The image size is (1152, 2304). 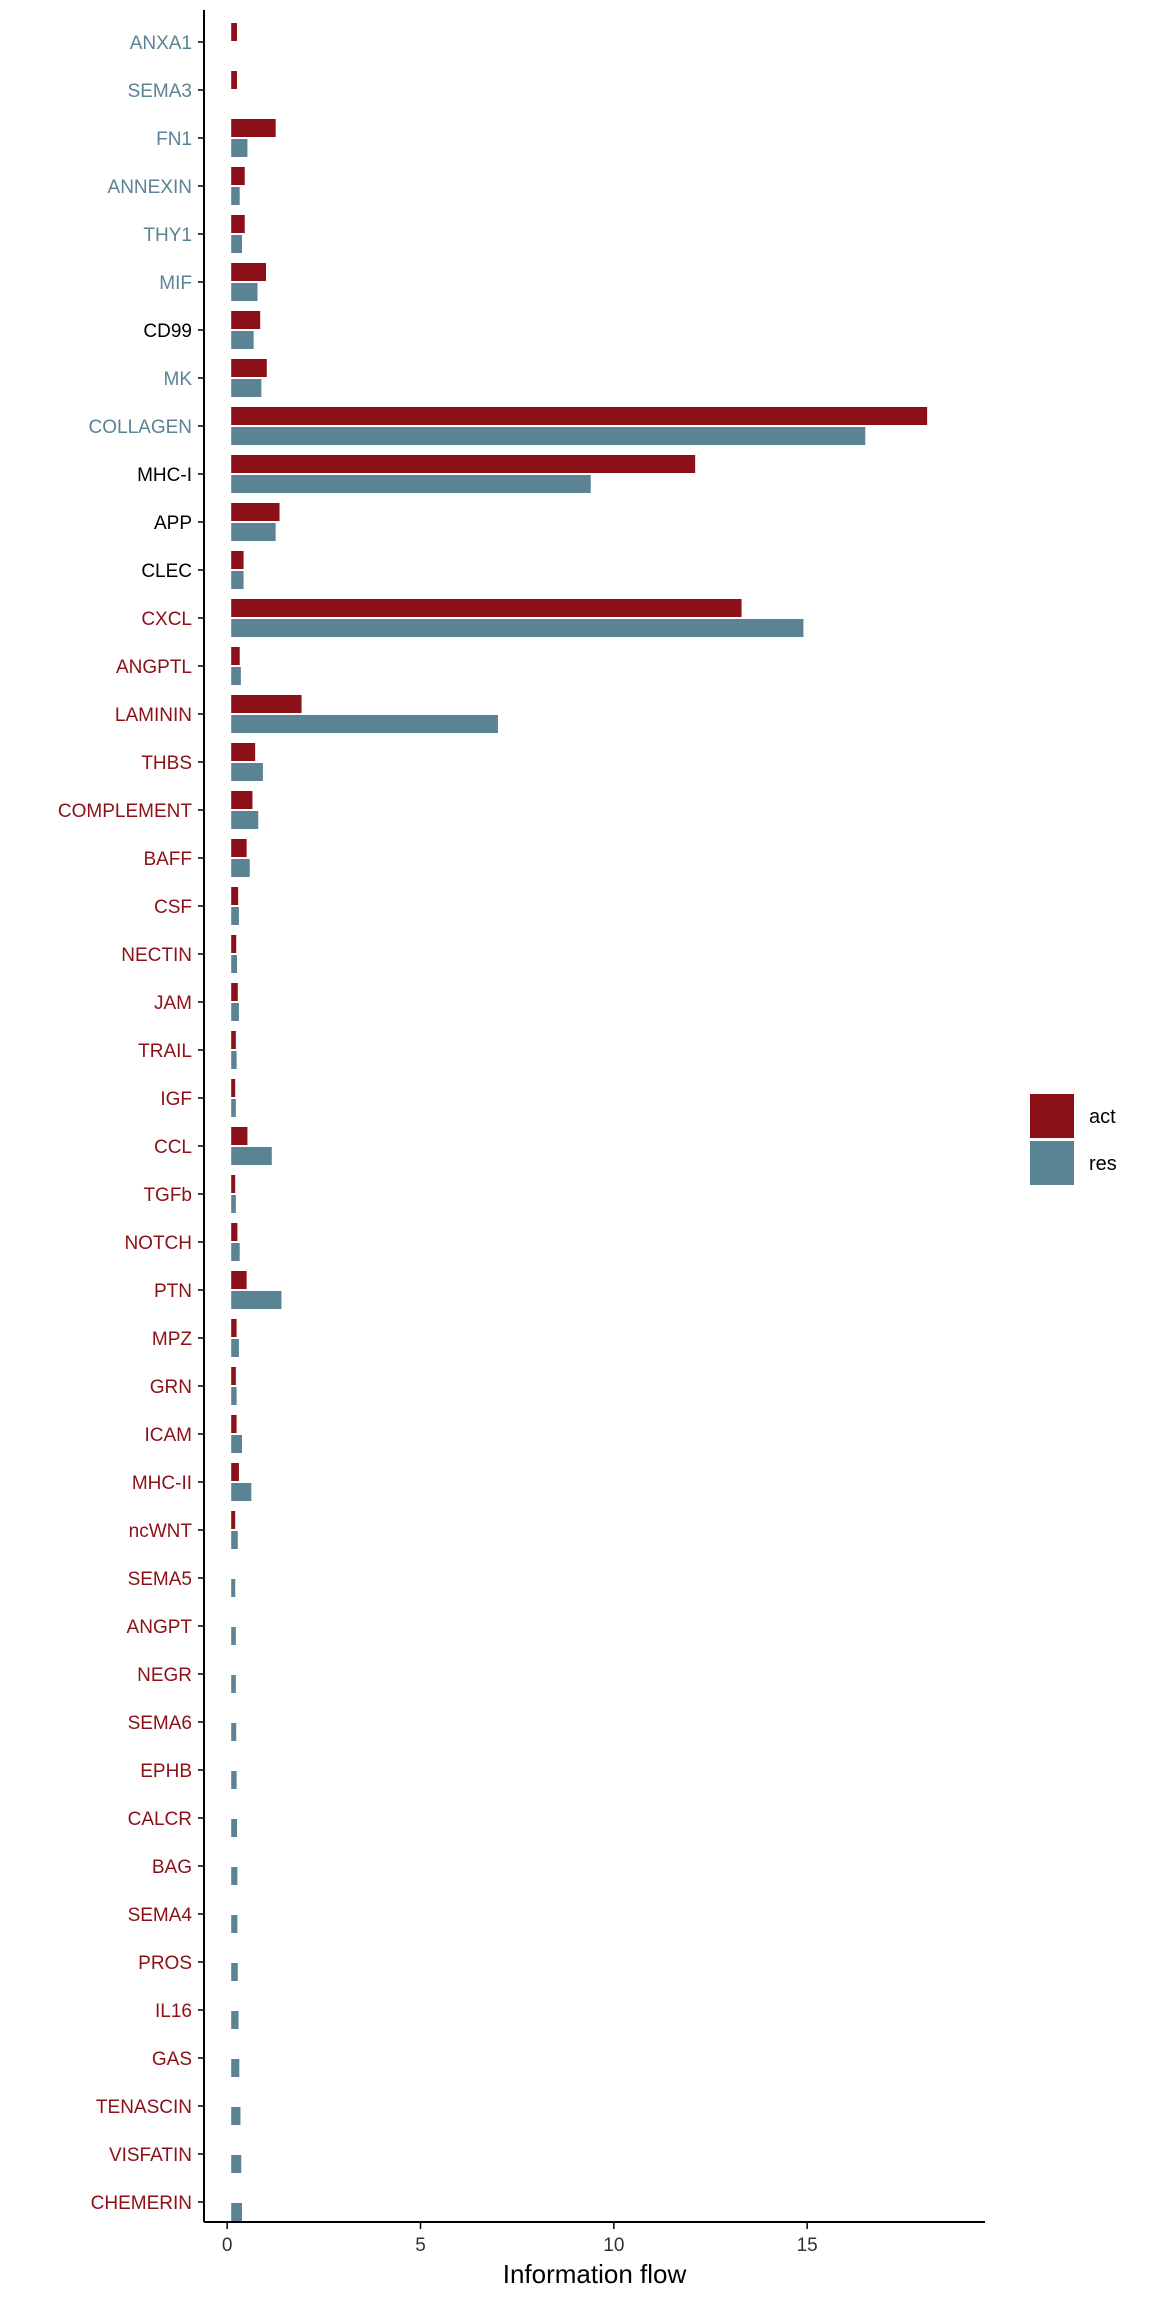 I want to click on bar-res-fn1, so click(x=239, y=148).